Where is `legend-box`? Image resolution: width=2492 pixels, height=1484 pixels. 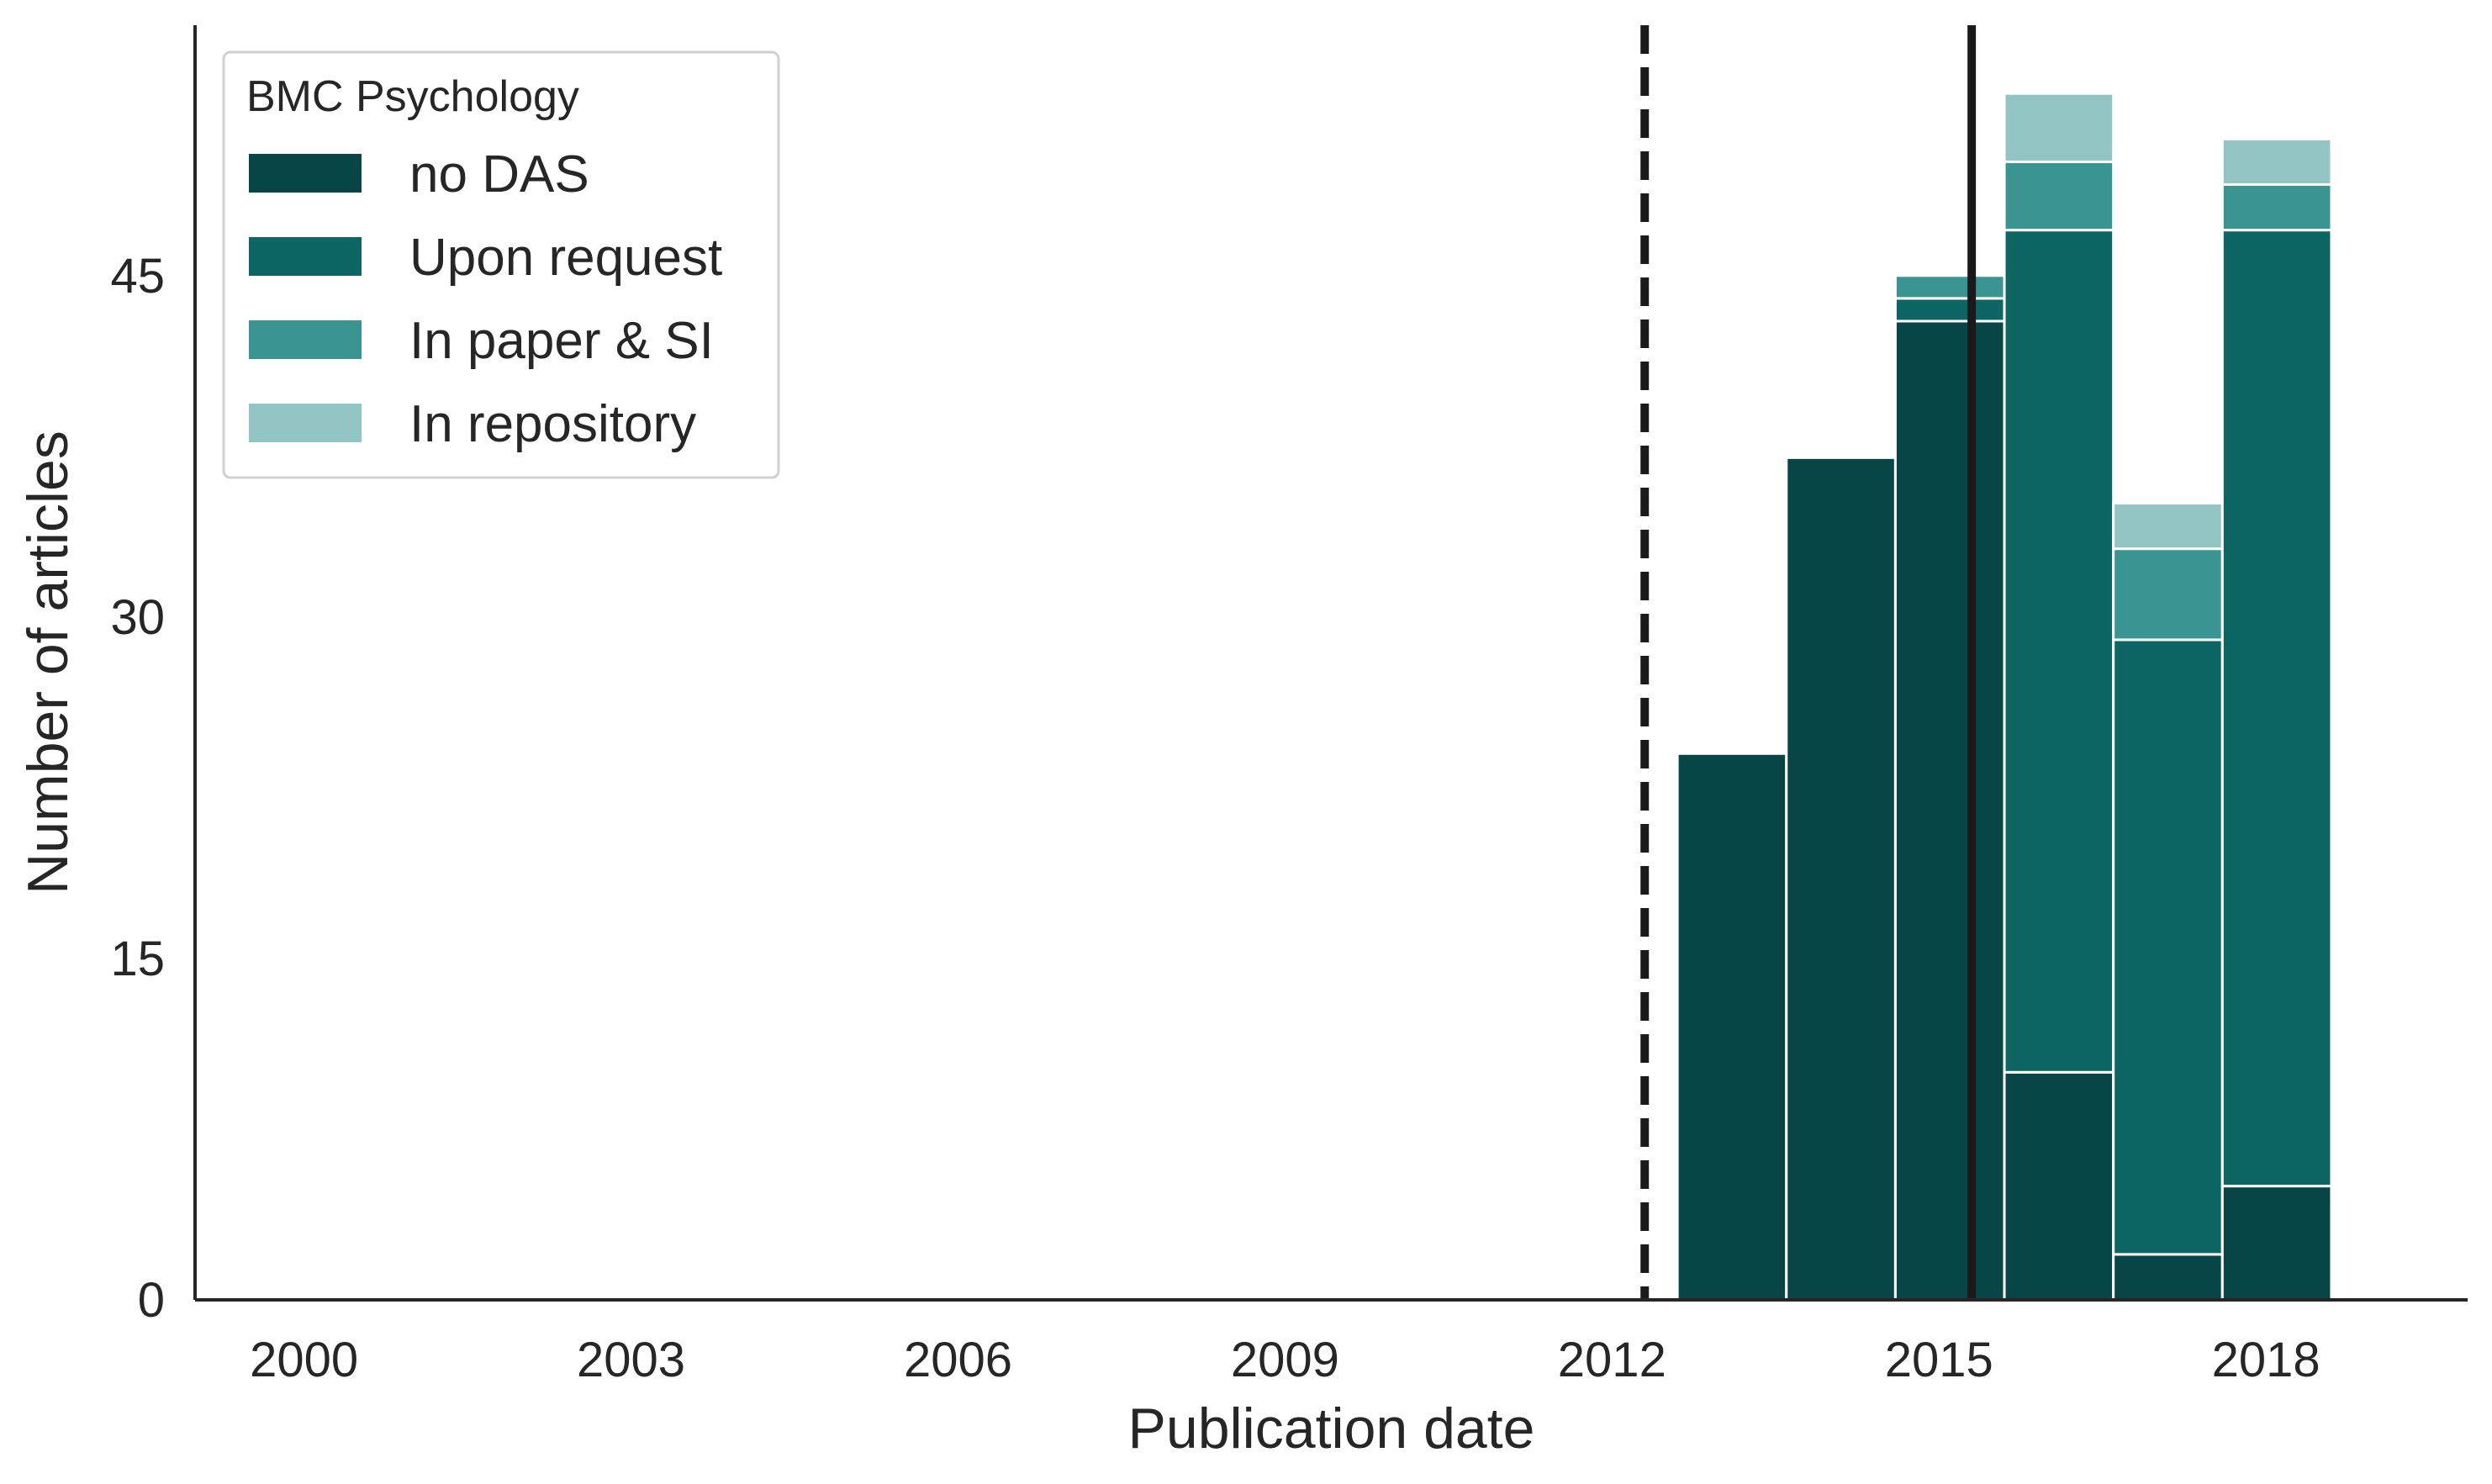
legend-box is located at coordinates (501, 264).